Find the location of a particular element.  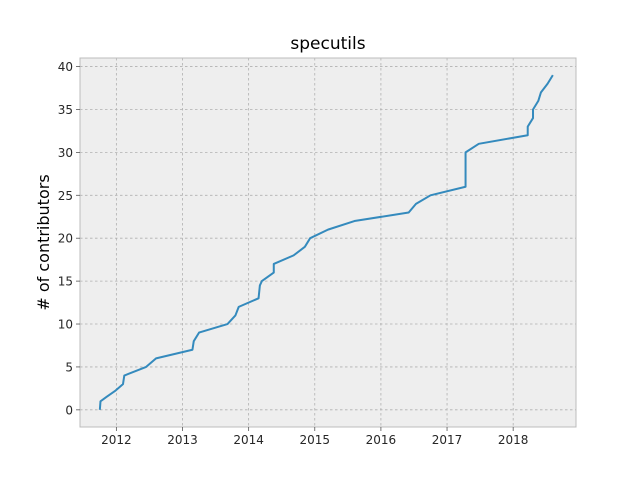

y-tick-label: 35 is located at coordinates (65, 110).